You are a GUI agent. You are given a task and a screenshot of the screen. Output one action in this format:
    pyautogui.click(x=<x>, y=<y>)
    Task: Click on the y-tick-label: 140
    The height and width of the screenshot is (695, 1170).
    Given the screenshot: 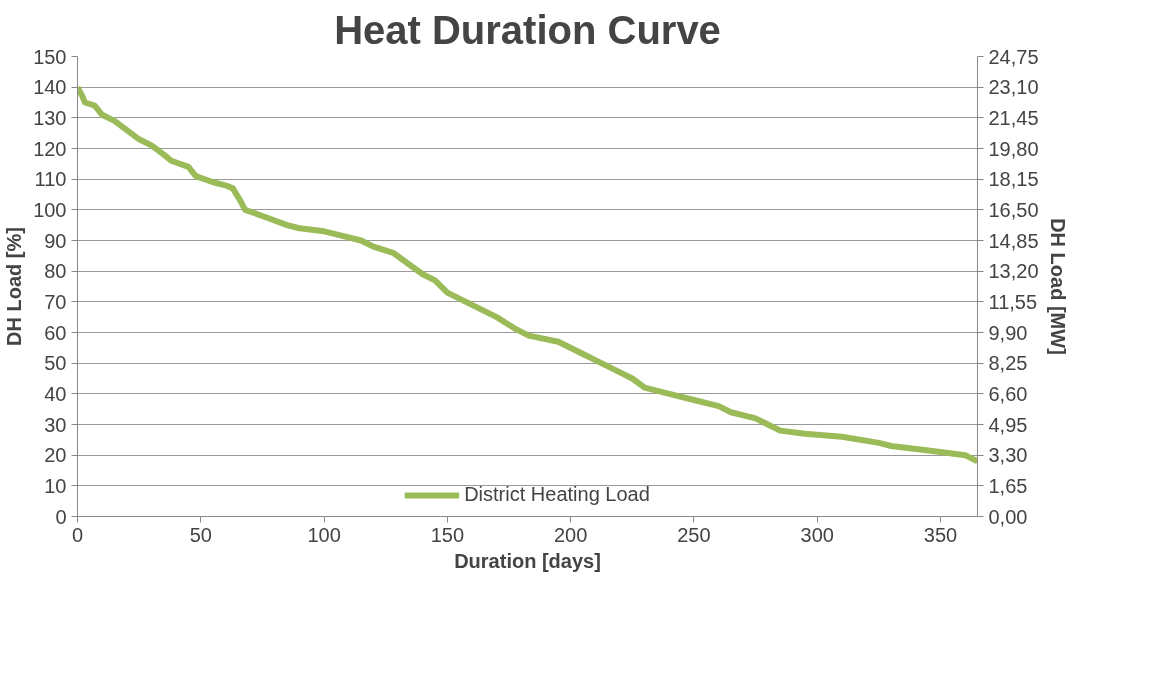 What is the action you would take?
    pyautogui.click(x=50, y=87)
    